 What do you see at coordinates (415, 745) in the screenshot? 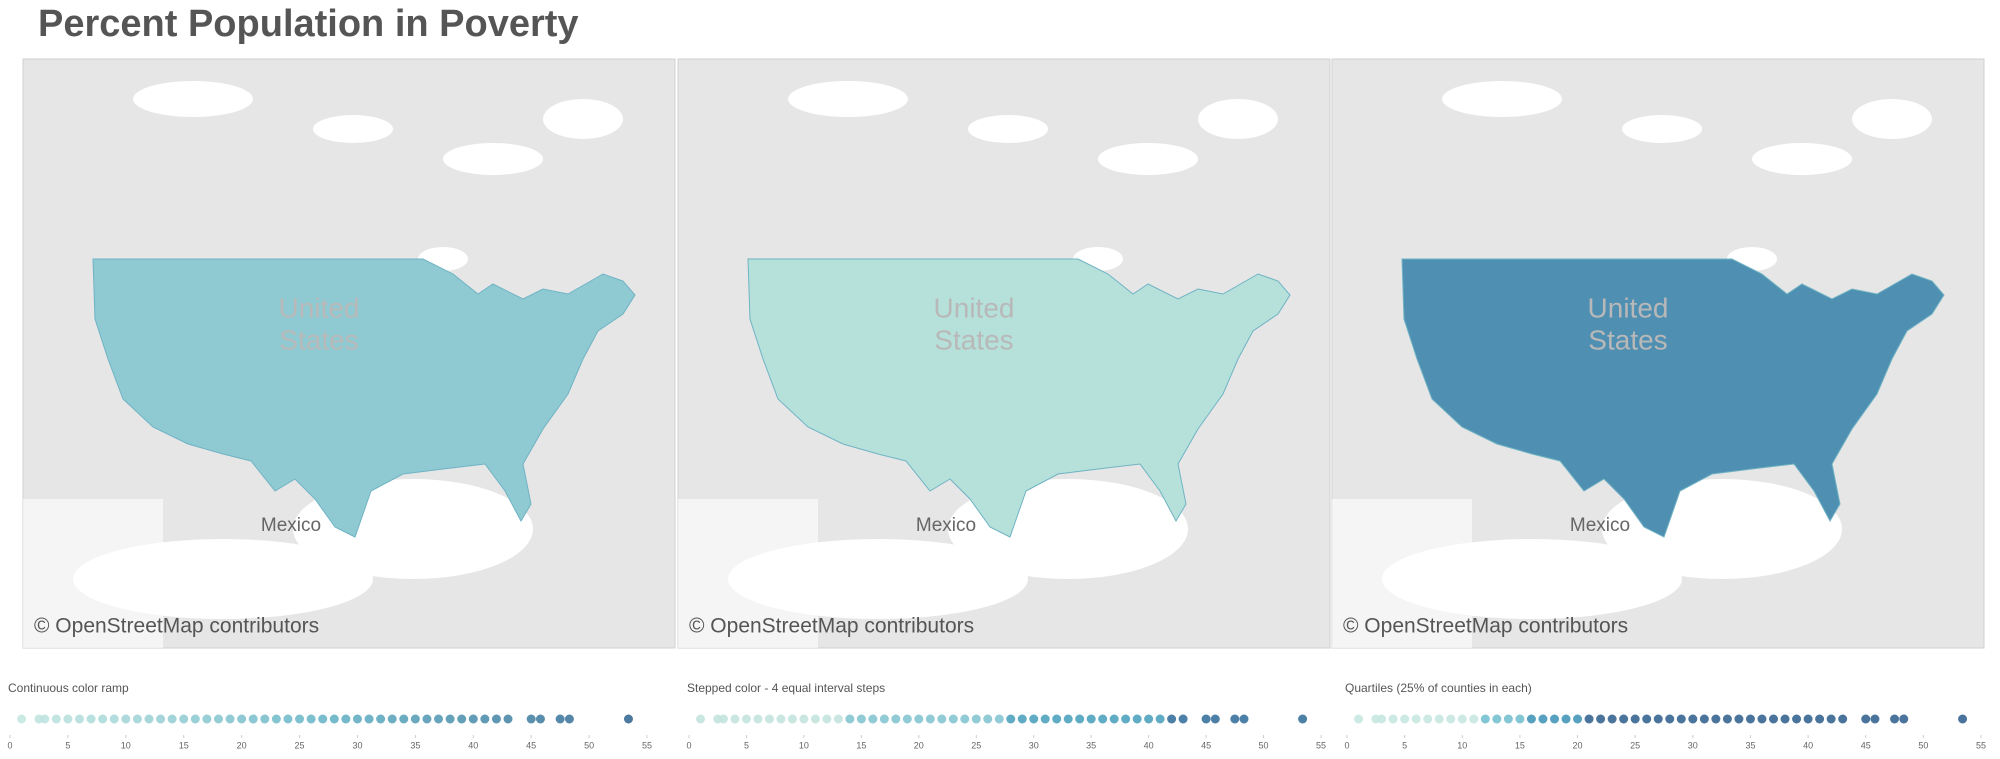
I see `x-tick-label: 35` at bounding box center [415, 745].